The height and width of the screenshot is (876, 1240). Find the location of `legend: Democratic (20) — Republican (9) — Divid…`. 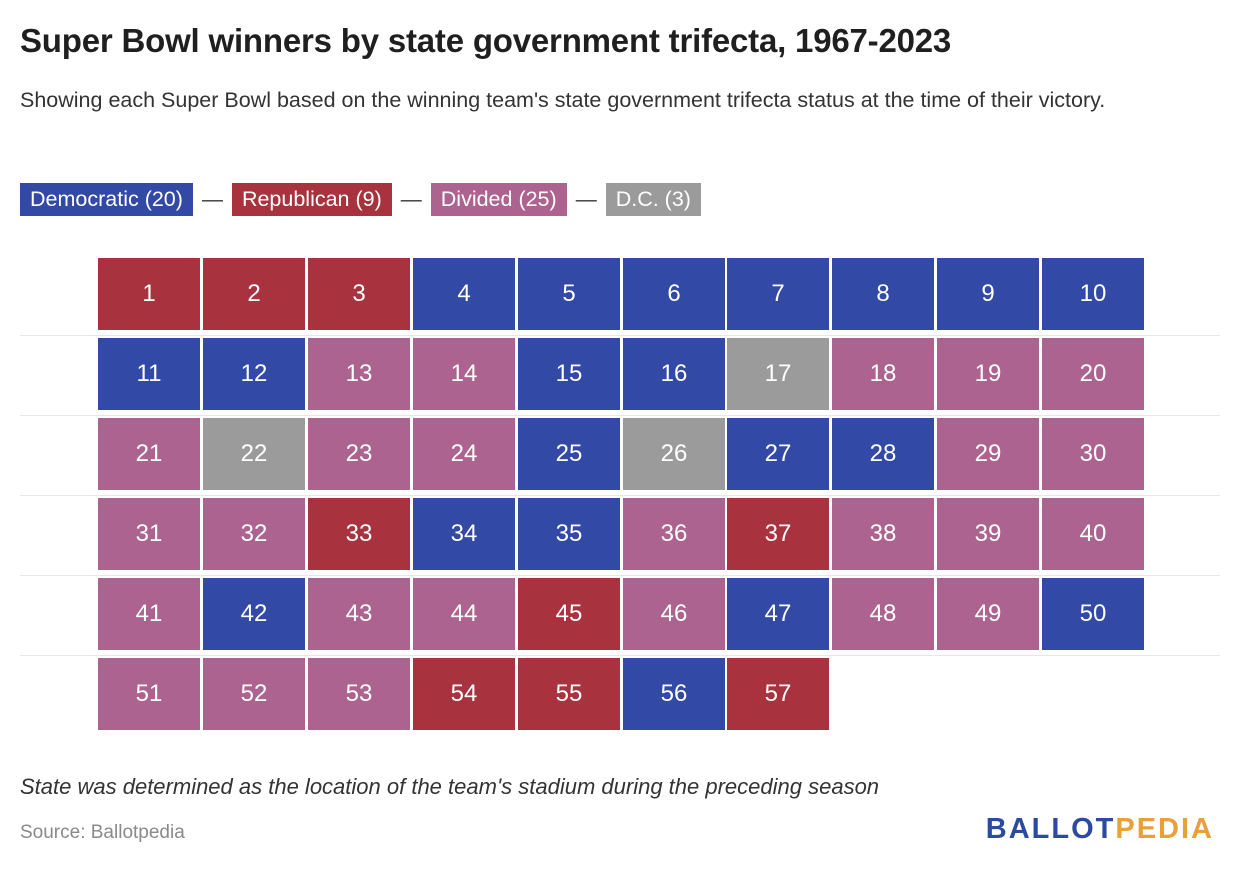

legend: Democratic (20) — Republican (9) — Divid… is located at coordinates (360, 199).